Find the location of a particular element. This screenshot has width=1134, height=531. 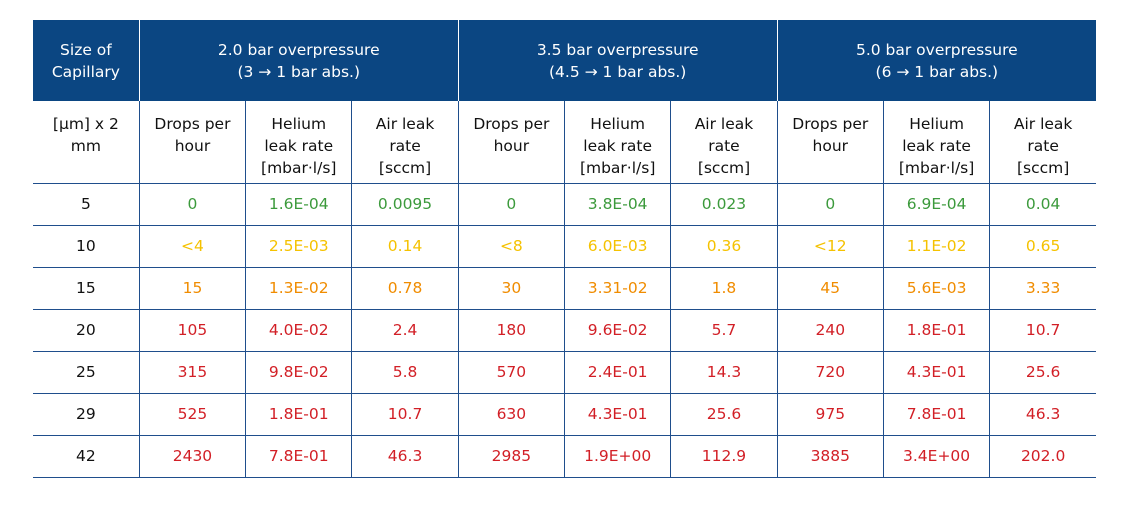

drops-per-hour-cell: 630 is located at coordinates (511, 414).